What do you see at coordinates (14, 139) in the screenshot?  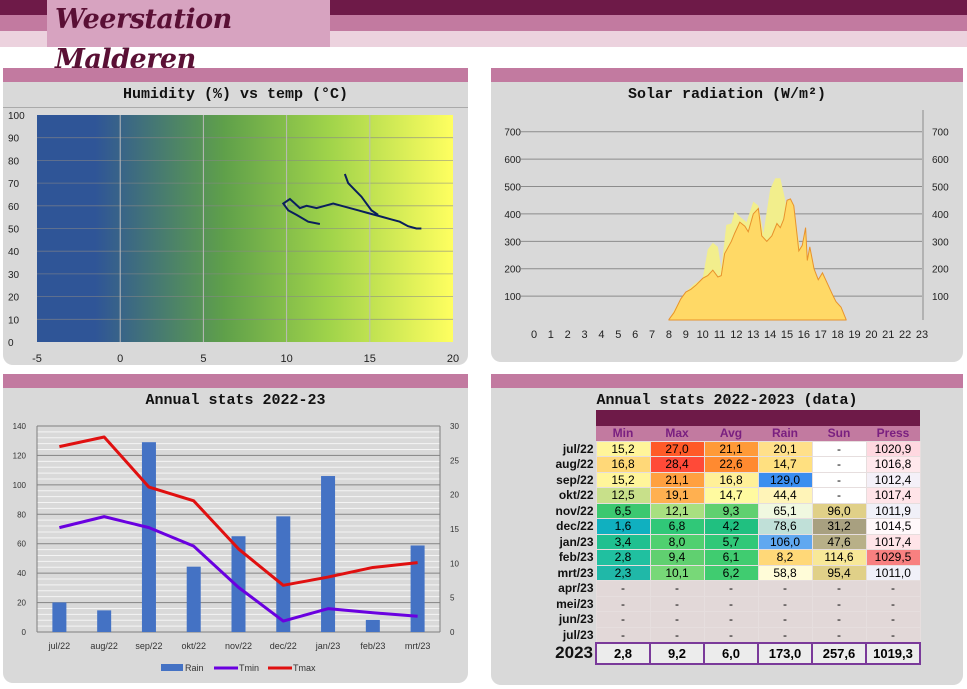 I see `y-tick-label: 90` at bounding box center [14, 139].